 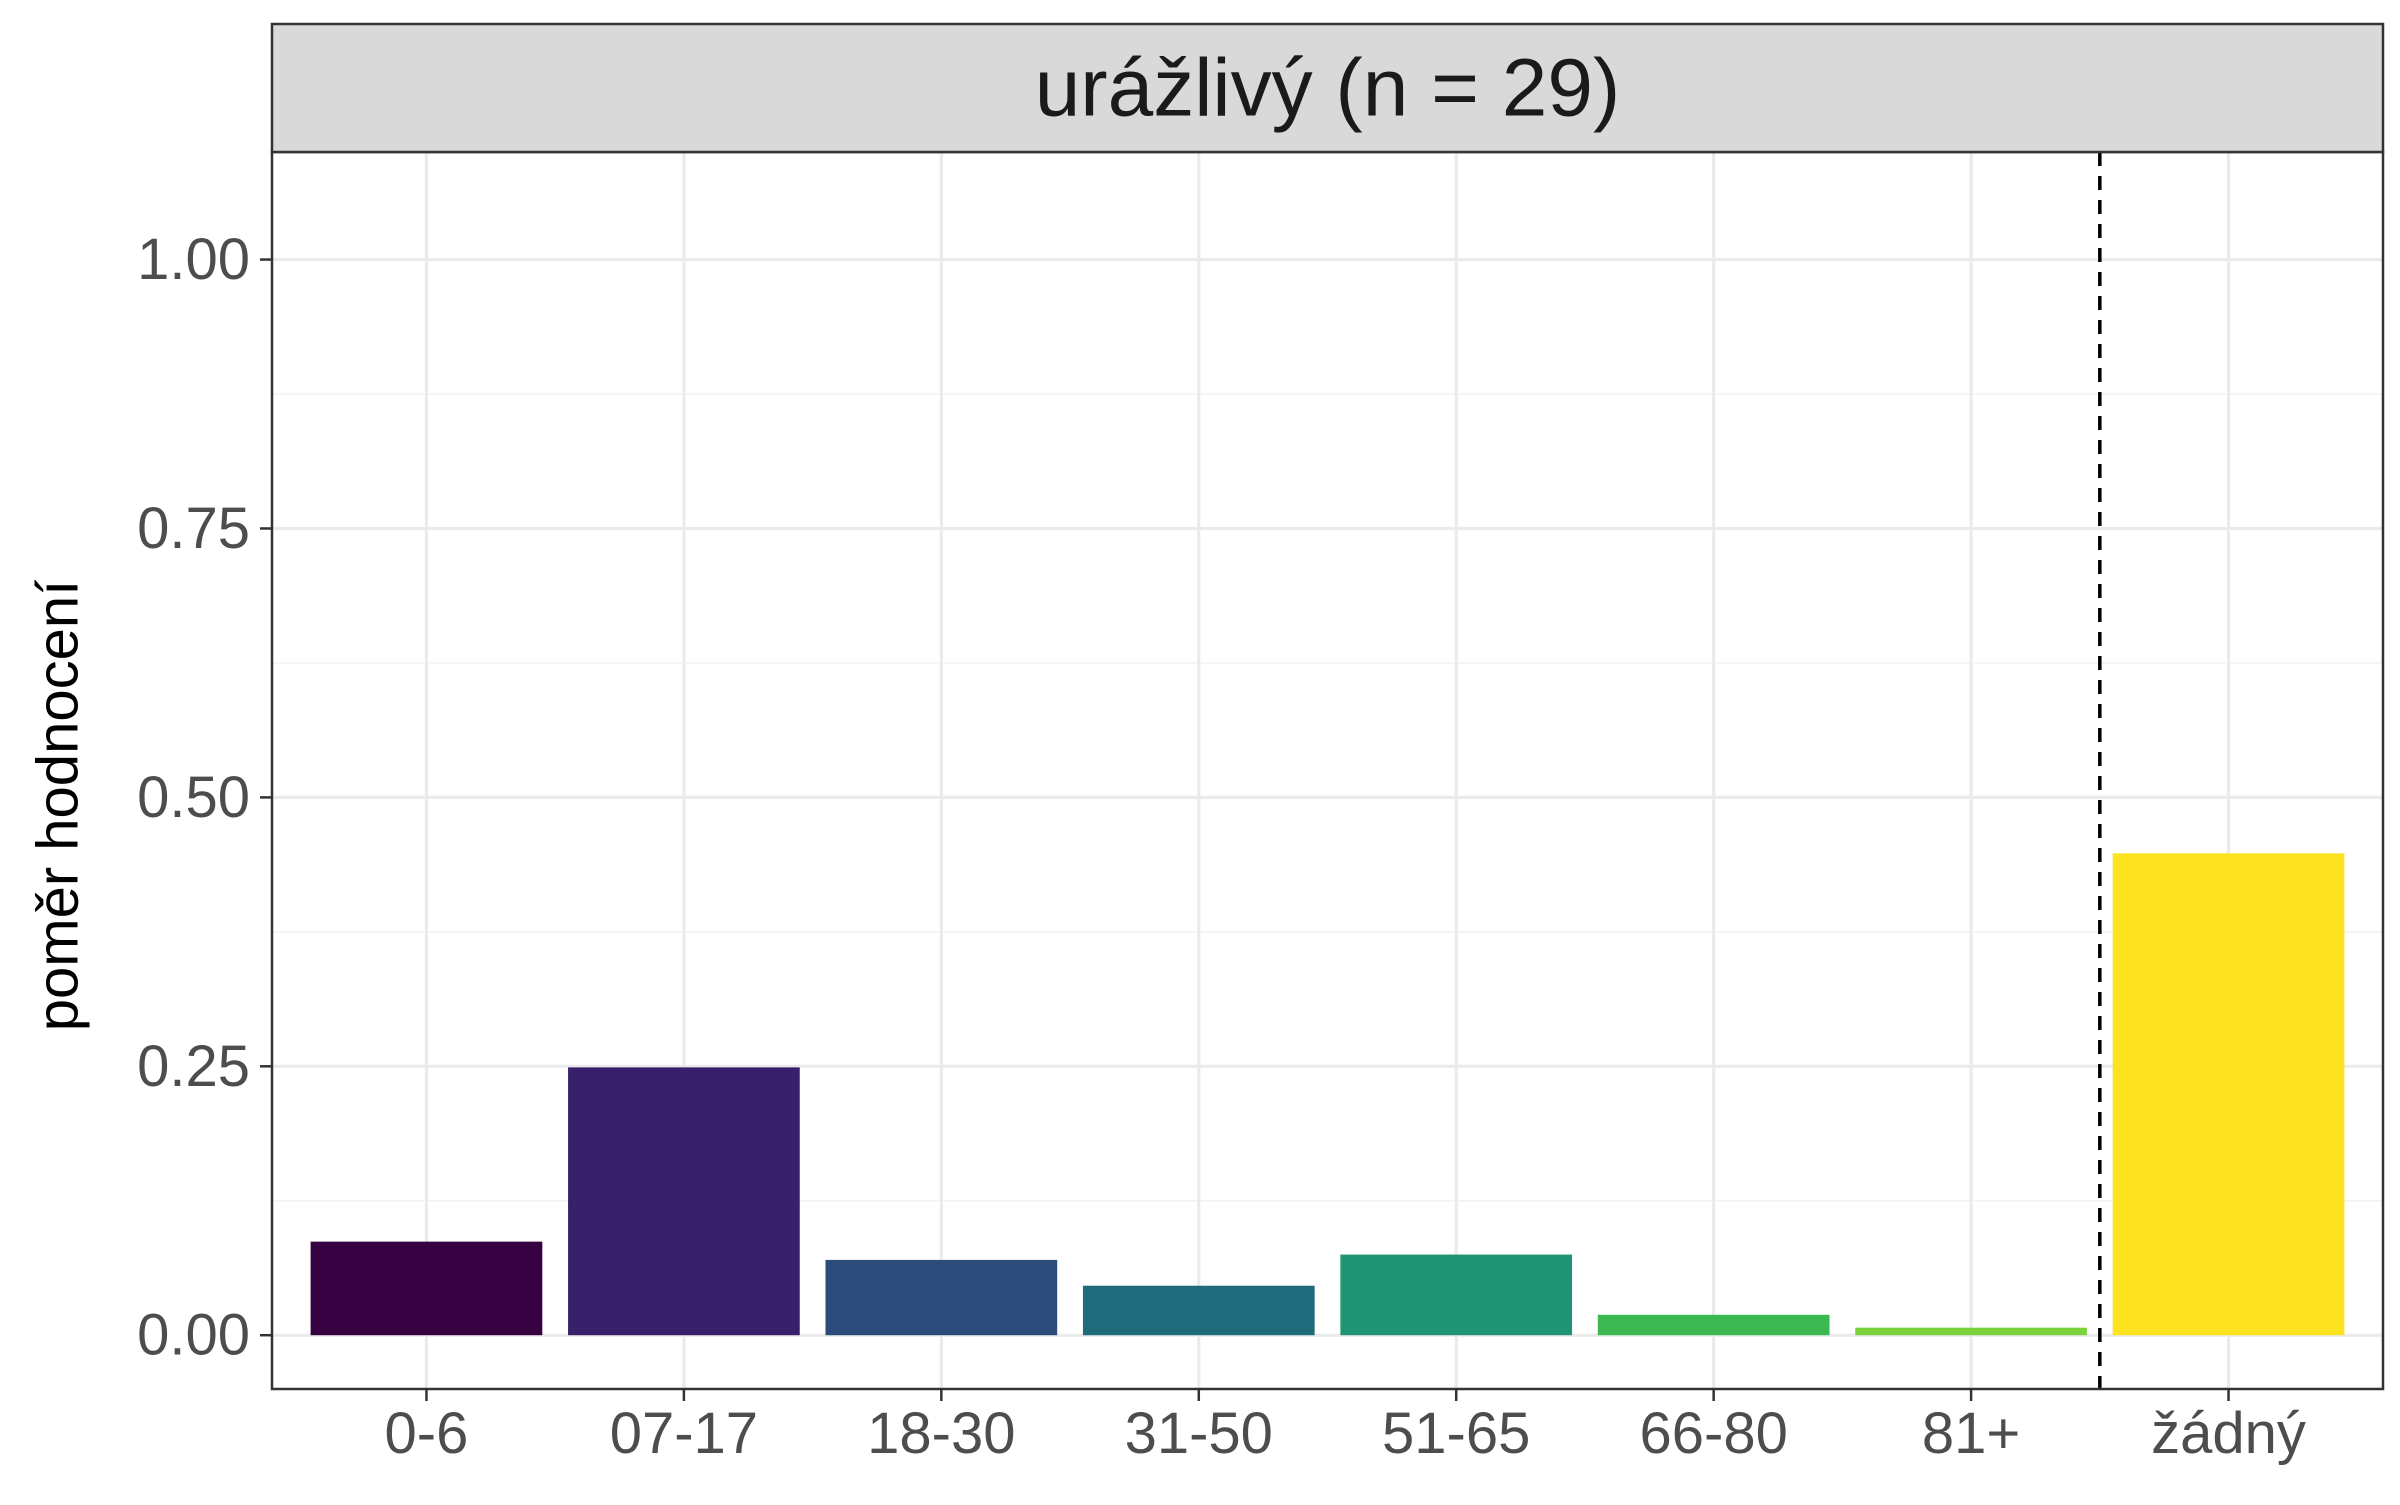 I want to click on y-tick-label: 0.50, so click(x=193, y=797).